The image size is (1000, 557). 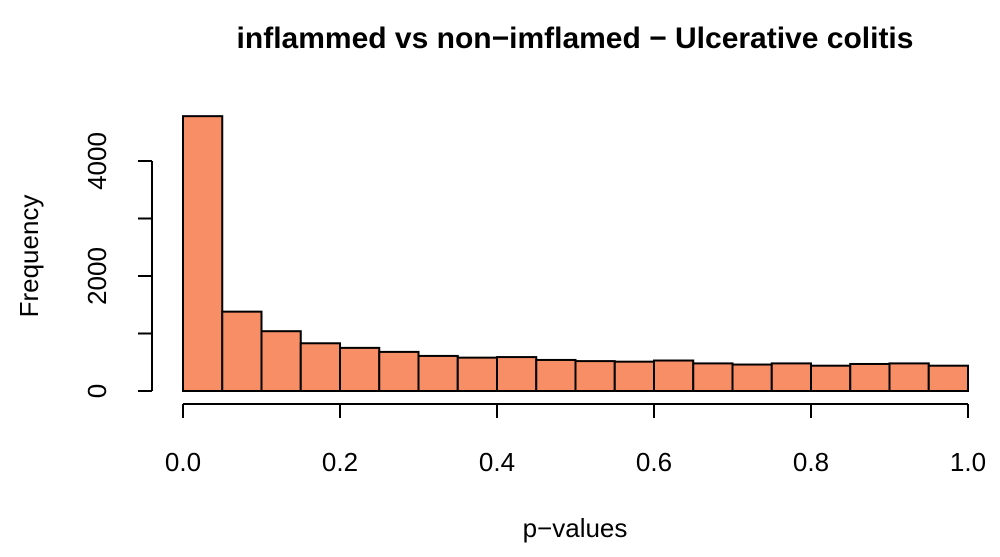 I want to click on y-tick-label: 2000, so click(x=97, y=276).